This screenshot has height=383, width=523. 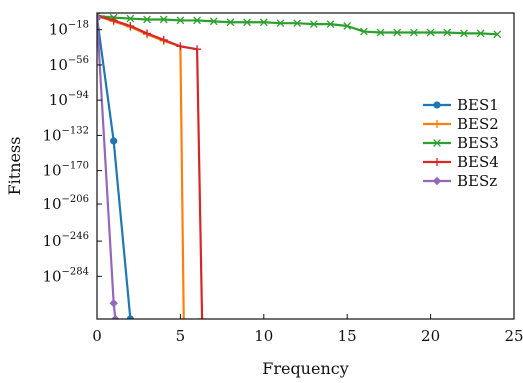 What do you see at coordinates (183, 317) in the screenshot?
I see `series-bes2-point` at bounding box center [183, 317].